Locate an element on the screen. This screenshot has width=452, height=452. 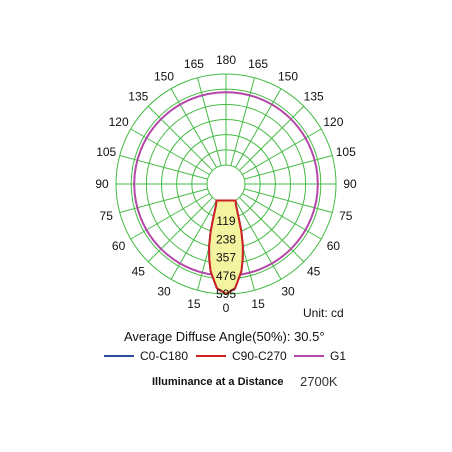
angle-tick-label: 0 is located at coordinates (226, 308).